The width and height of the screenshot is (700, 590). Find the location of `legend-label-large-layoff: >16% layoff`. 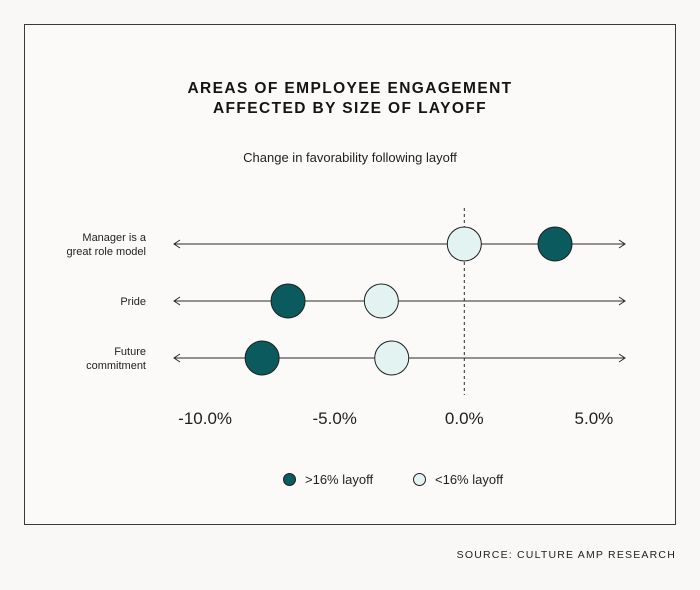

legend-label-large-layoff: >16% layoff is located at coordinates (339, 479).